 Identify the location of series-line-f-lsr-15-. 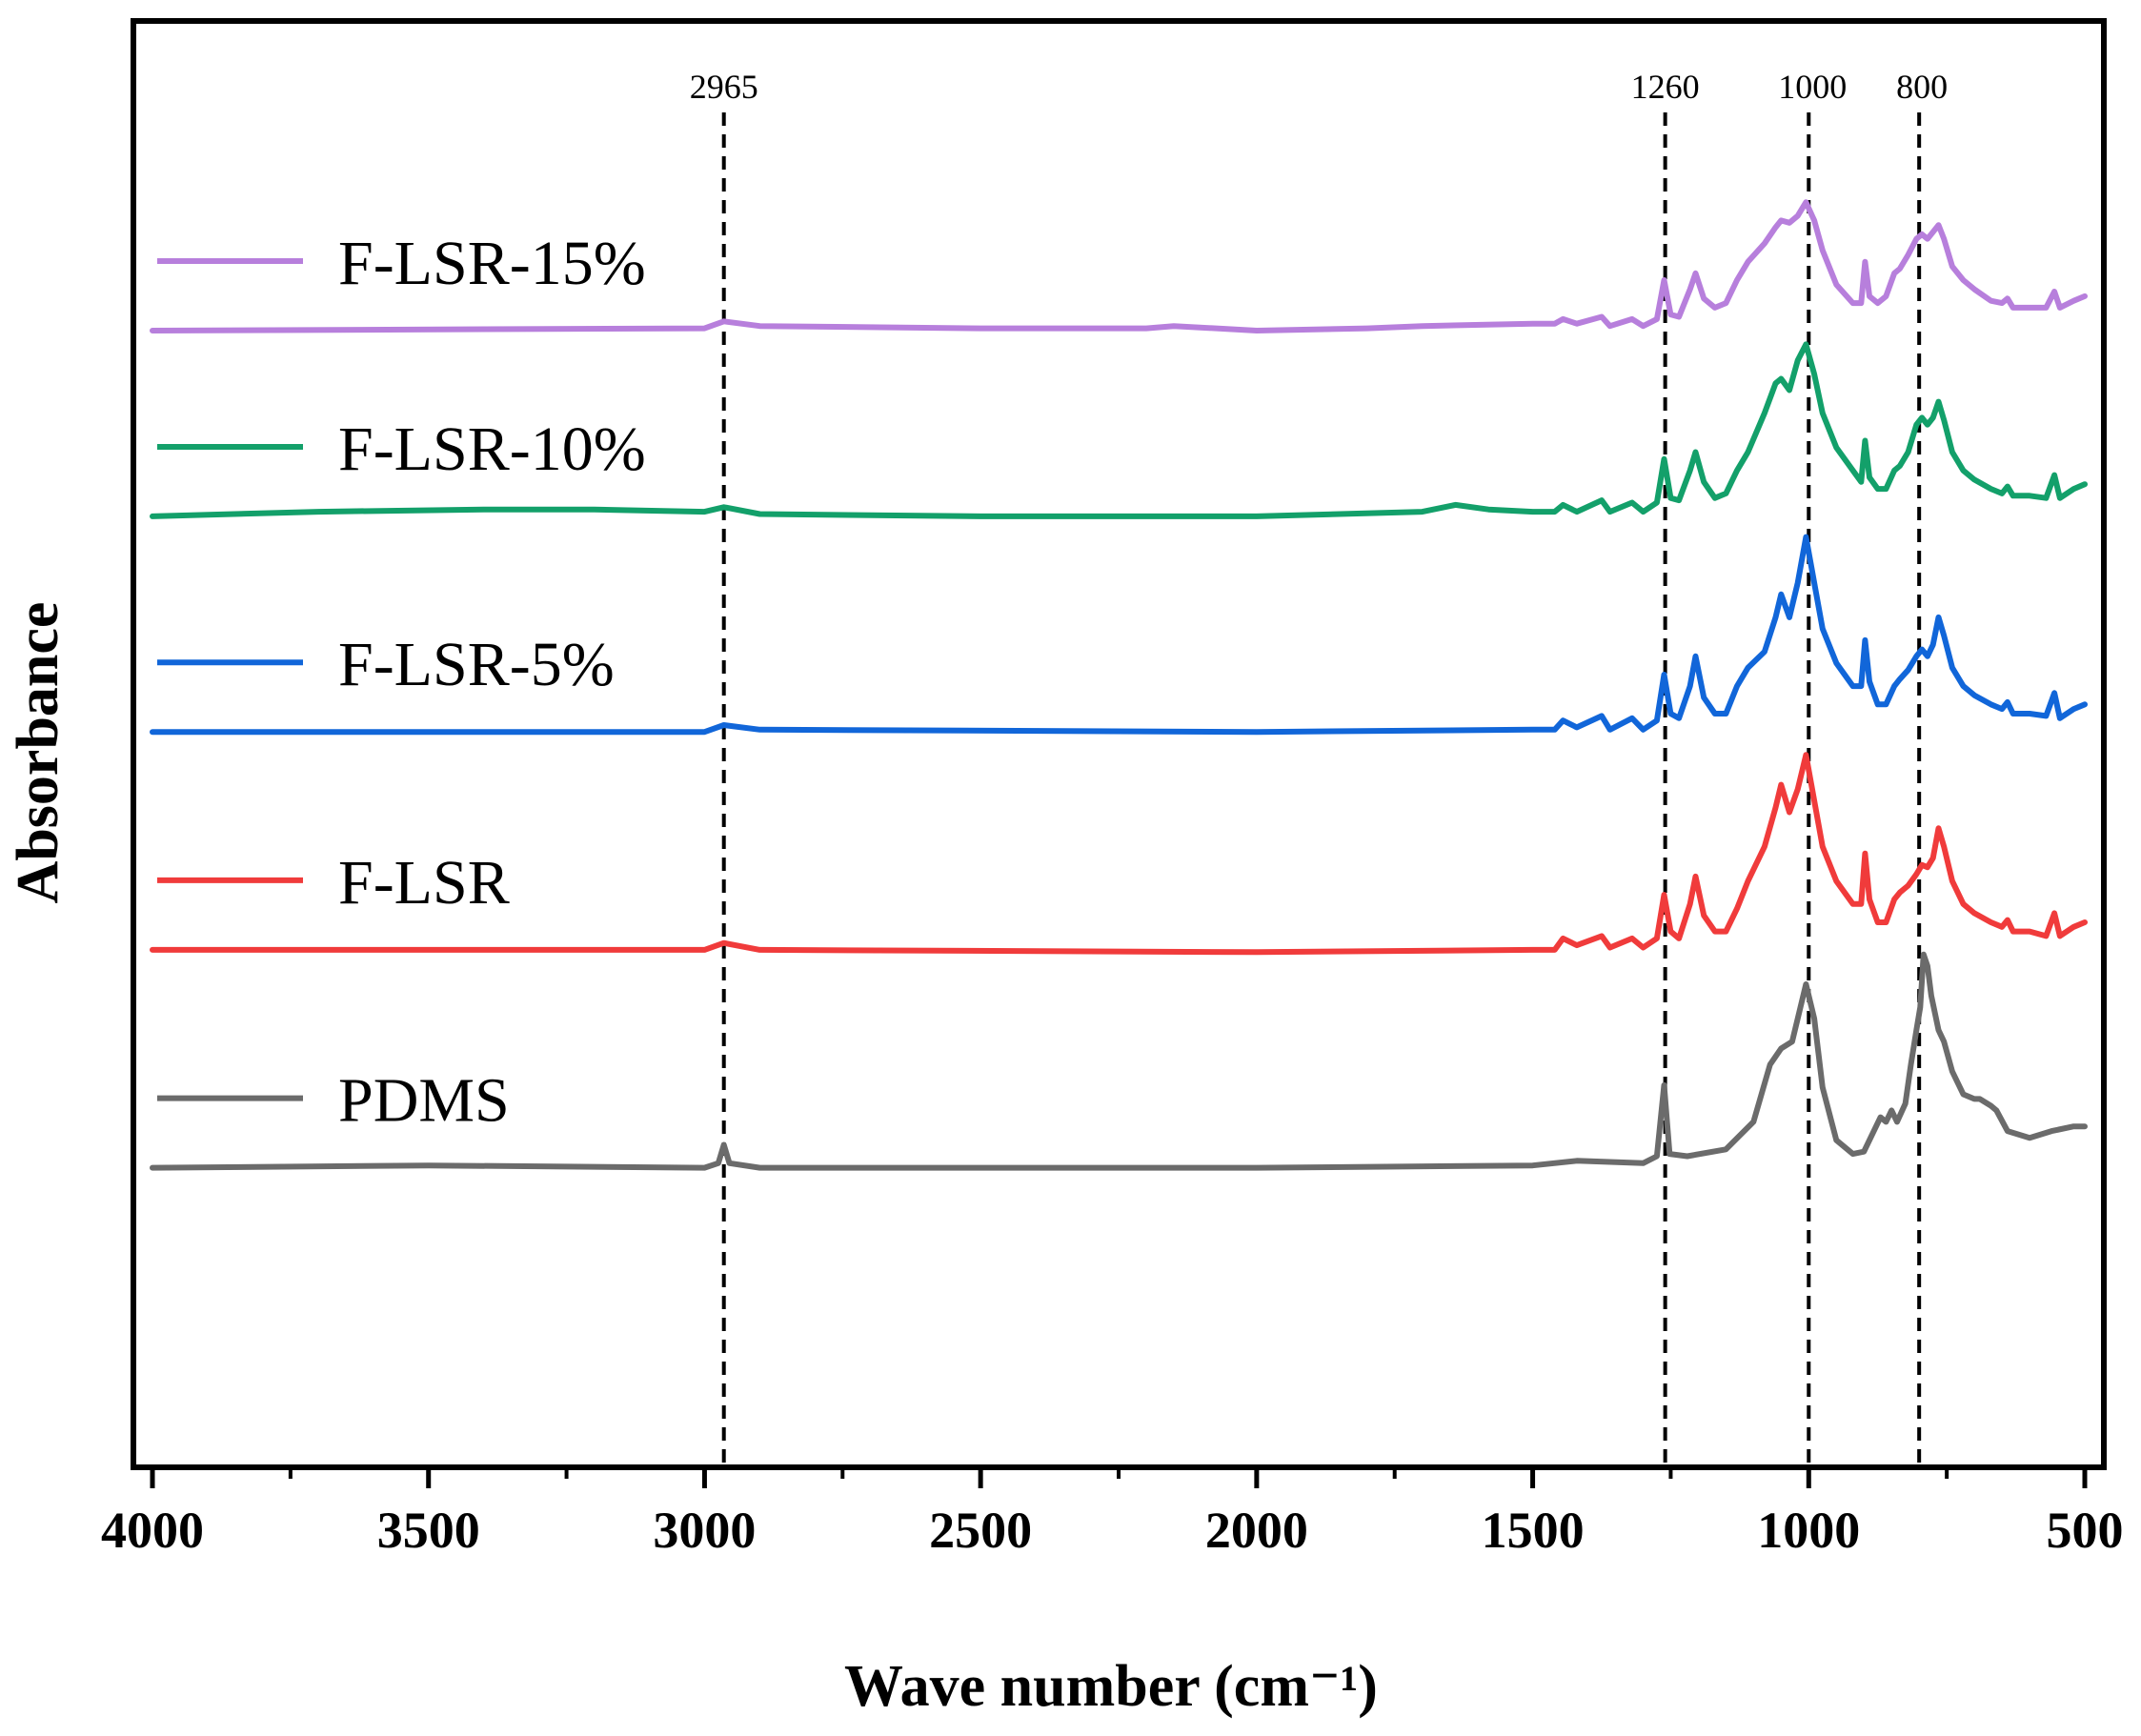
(1119, 266).